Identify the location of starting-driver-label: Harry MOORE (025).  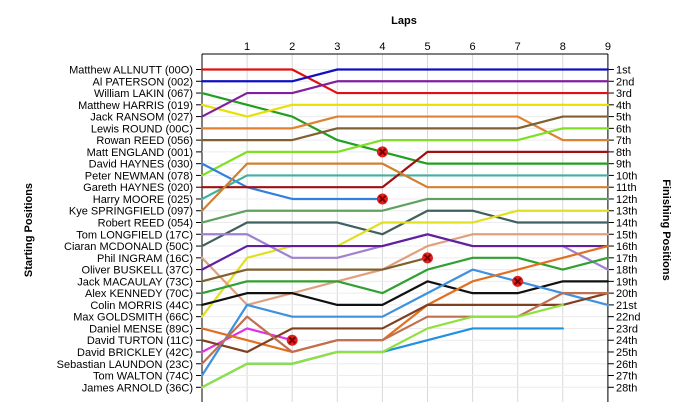
(143, 200).